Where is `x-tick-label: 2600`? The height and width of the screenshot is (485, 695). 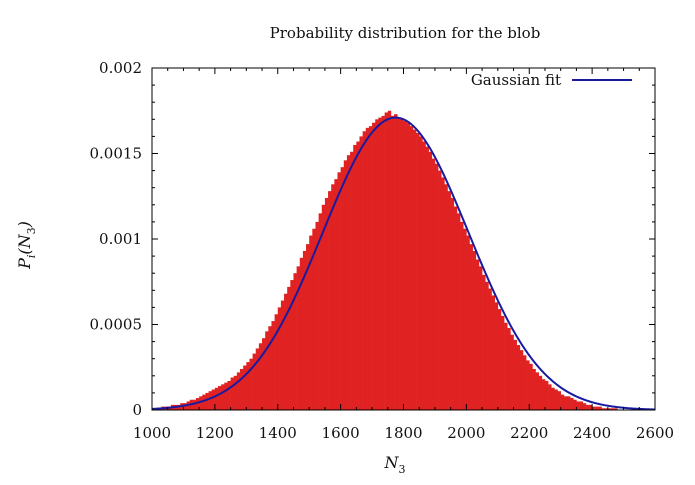
x-tick-label: 2600 is located at coordinates (655, 433).